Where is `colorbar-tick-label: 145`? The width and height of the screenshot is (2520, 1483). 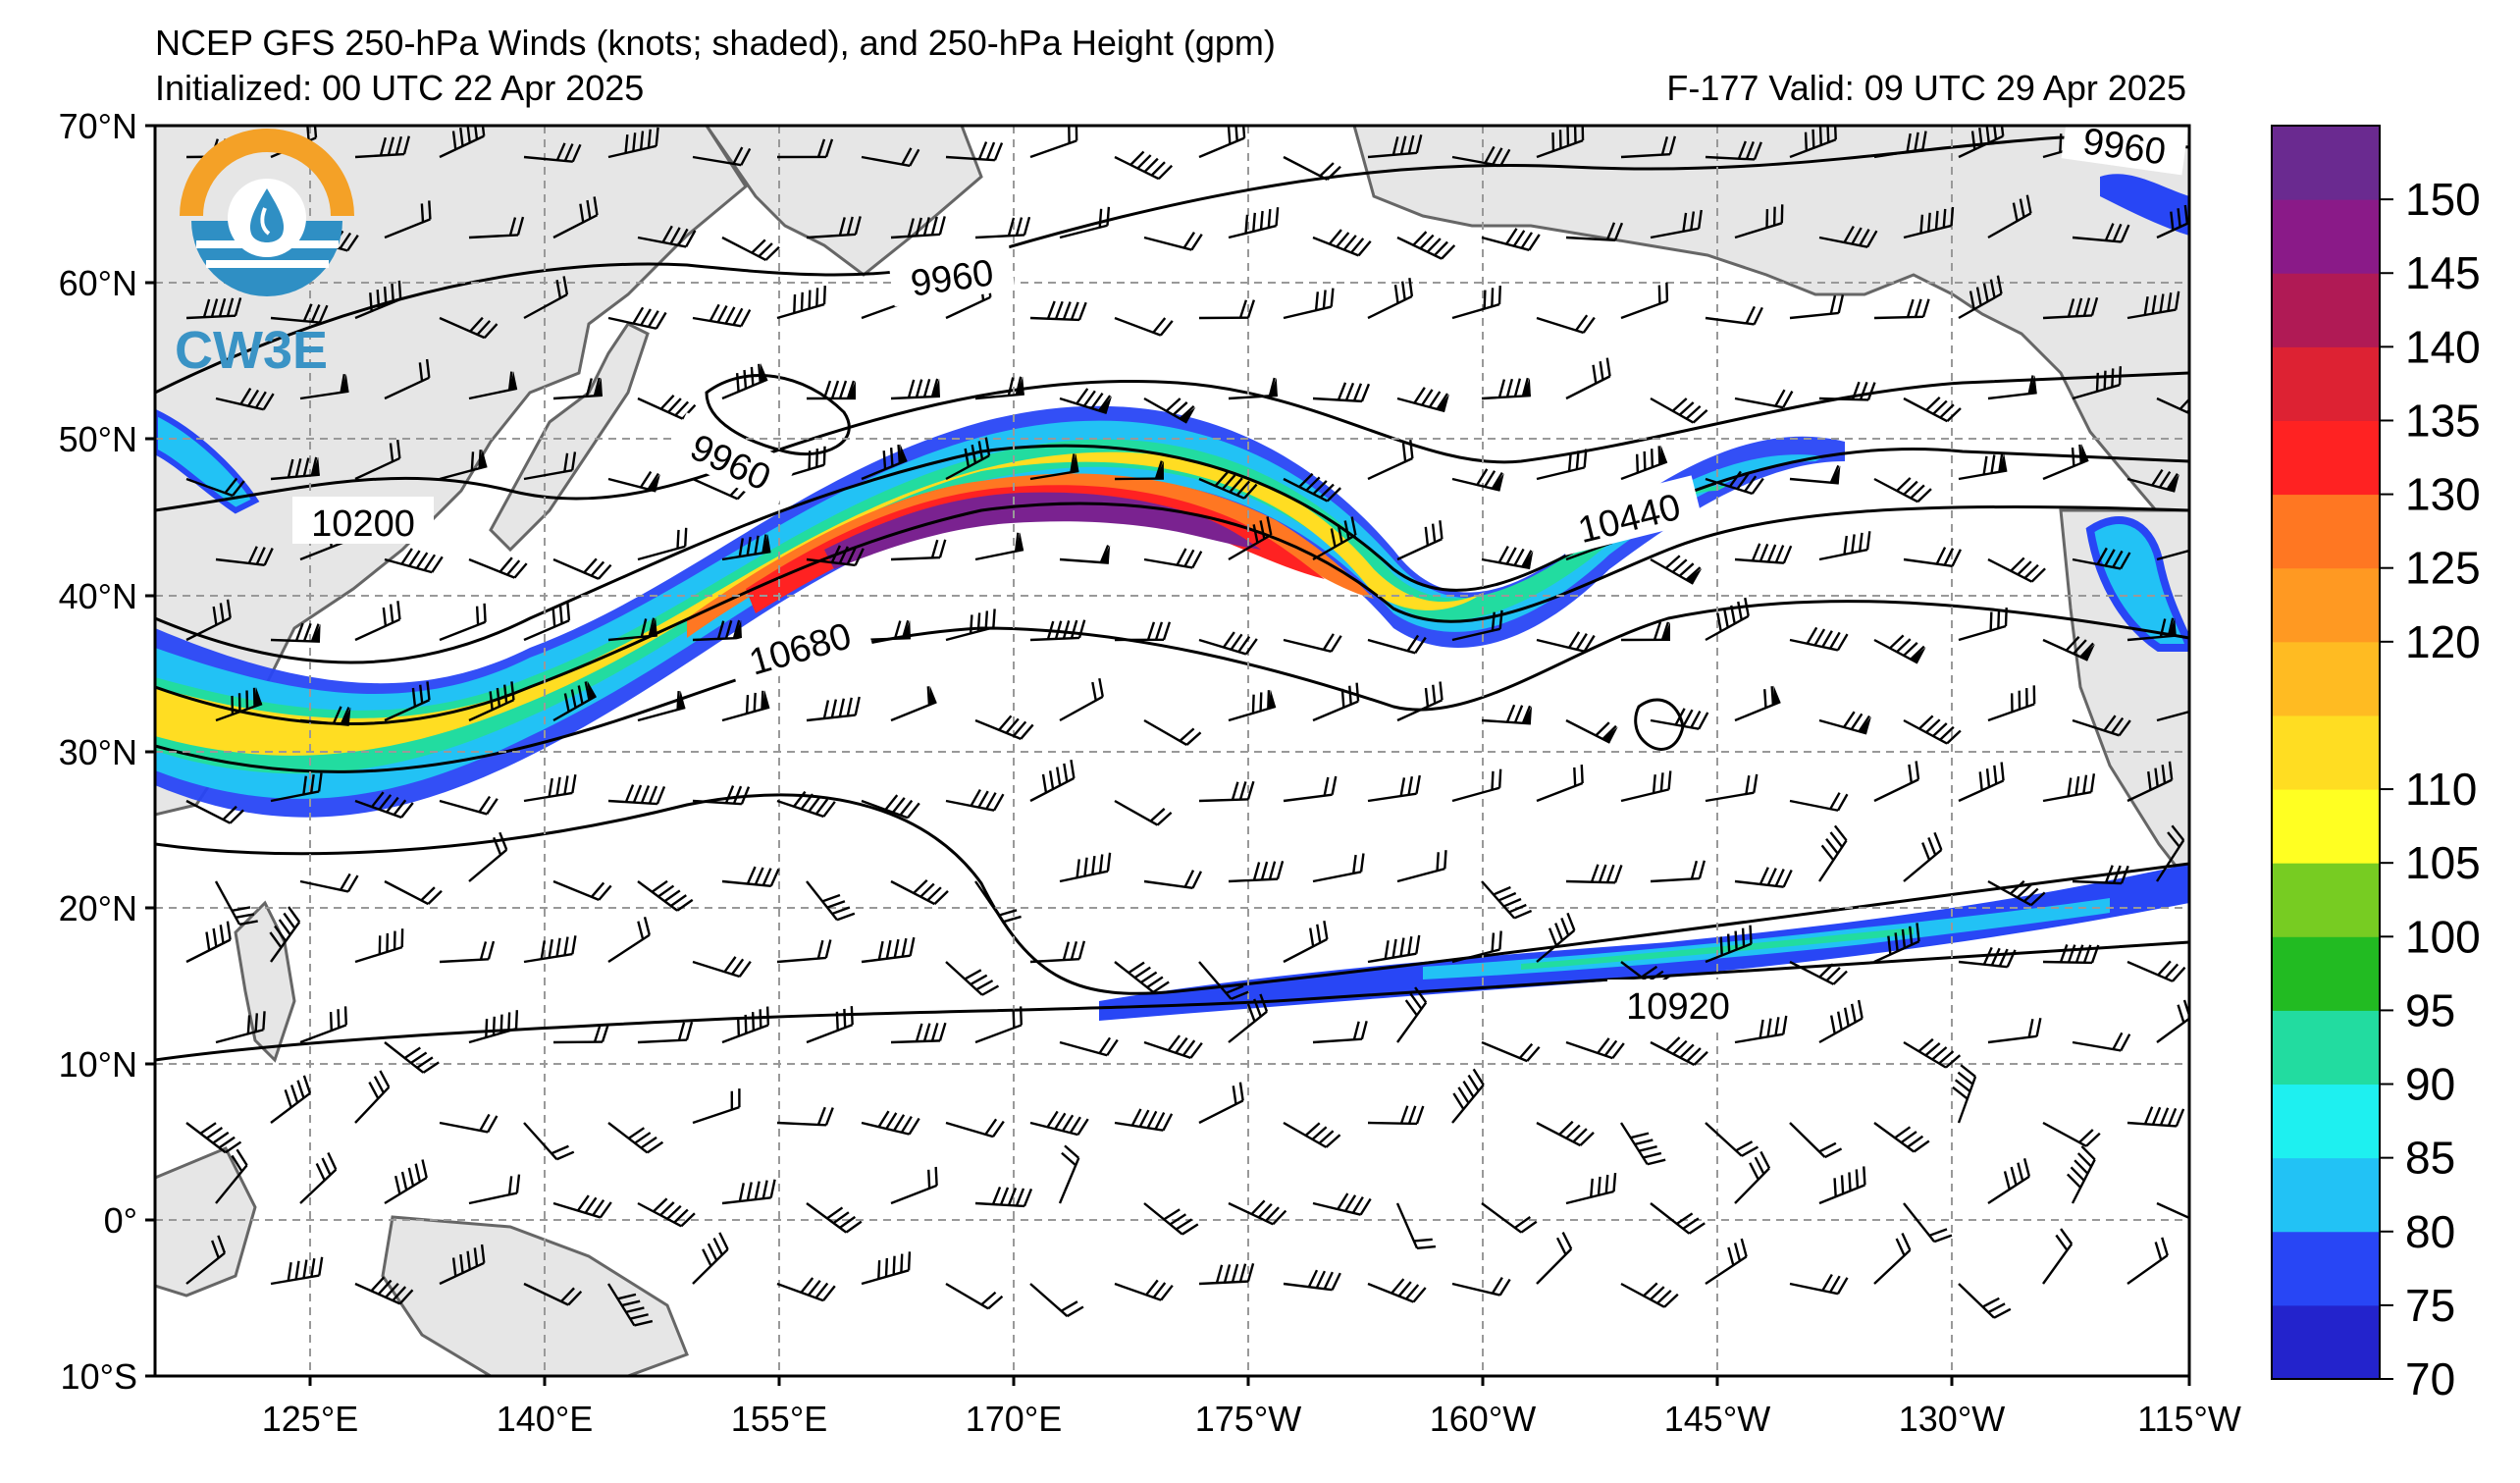 colorbar-tick-label: 145 is located at coordinates (2443, 272).